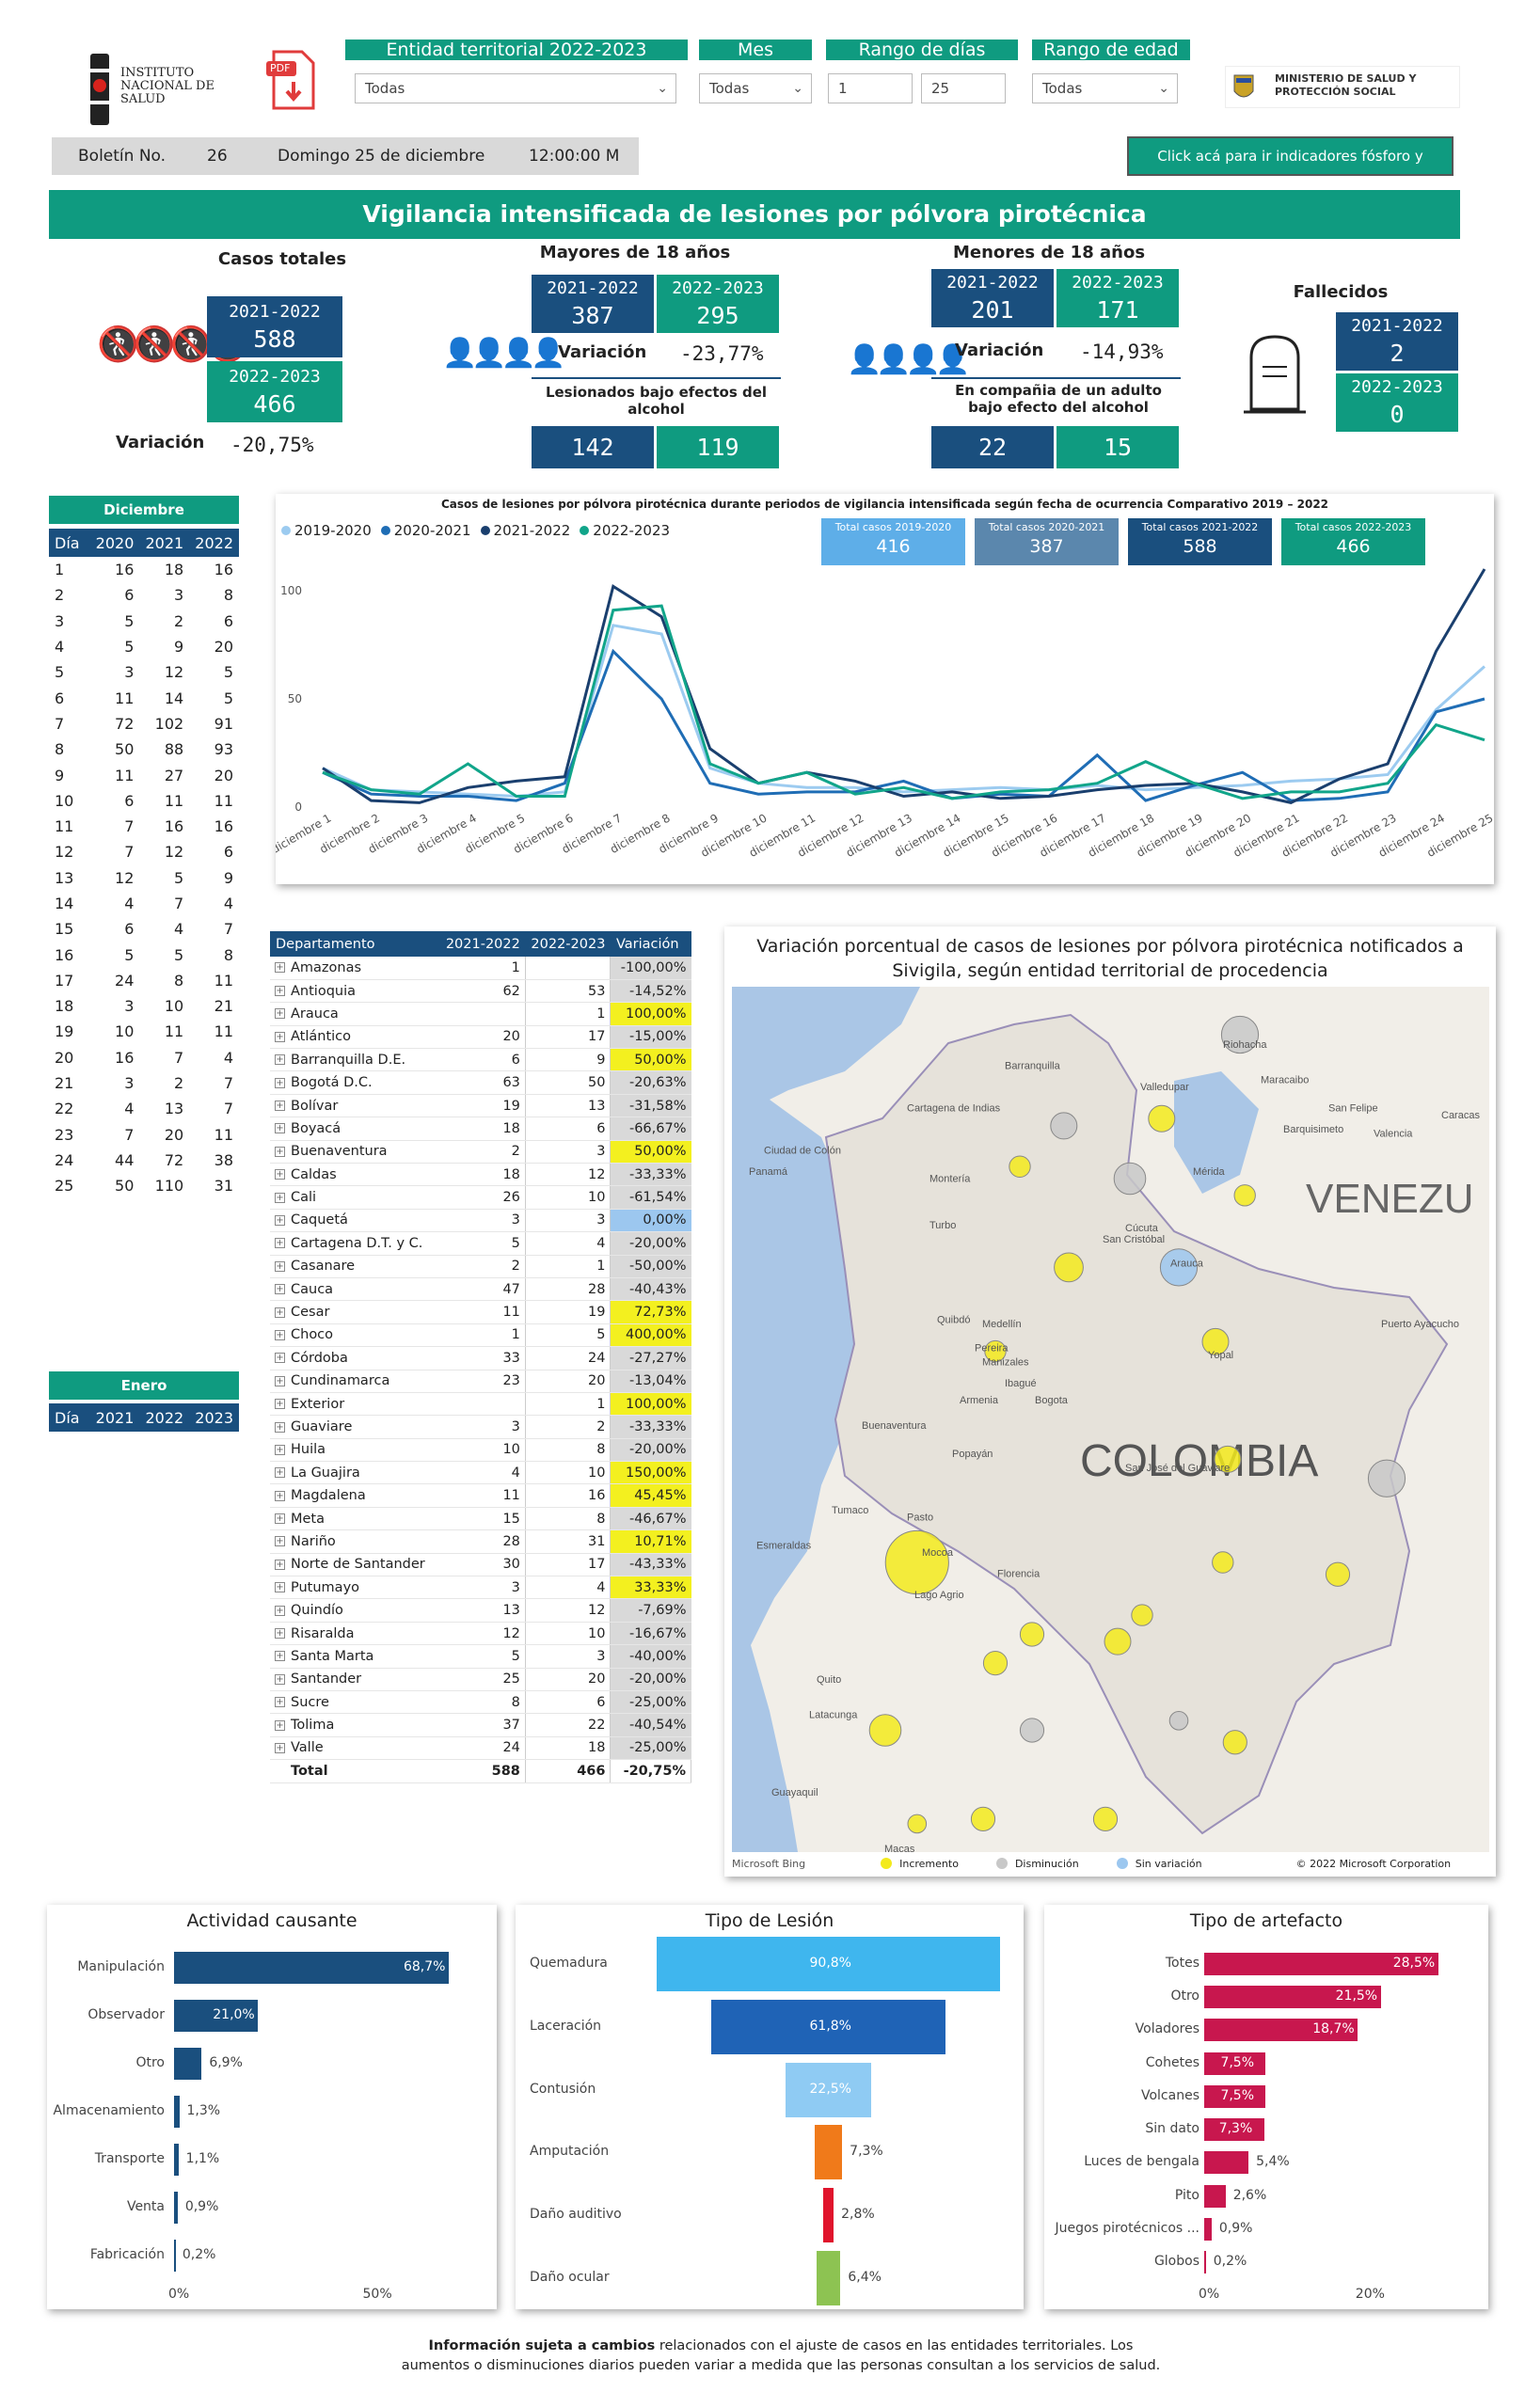  What do you see at coordinates (568, 944) in the screenshot?
I see `dept-header: 2022-2023` at bounding box center [568, 944].